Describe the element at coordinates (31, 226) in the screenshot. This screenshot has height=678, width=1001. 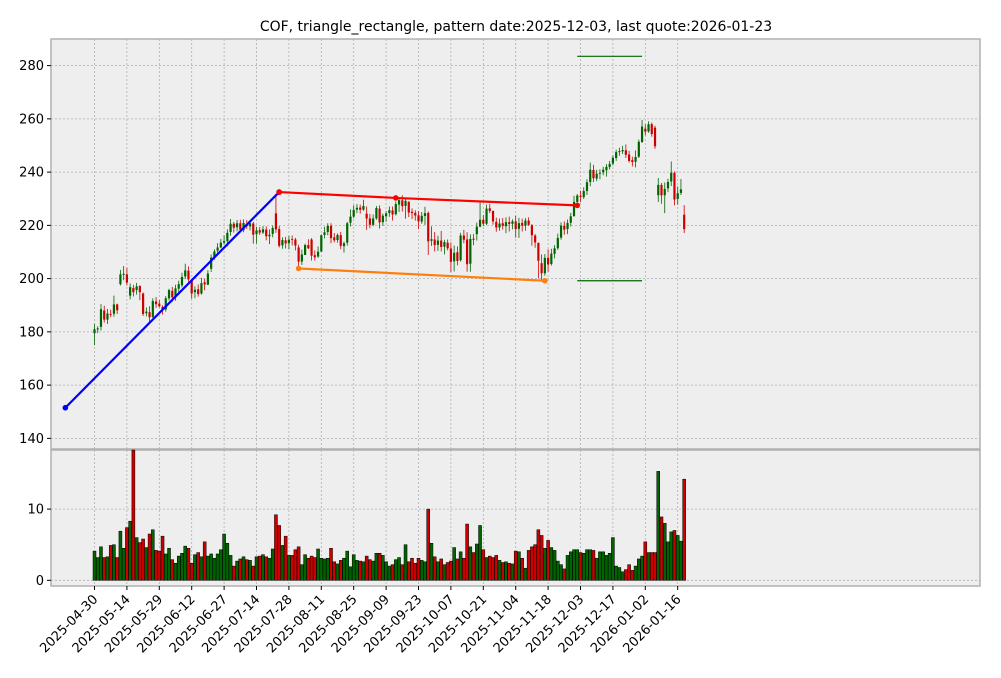
I see `price-tick-label: 220` at that location.